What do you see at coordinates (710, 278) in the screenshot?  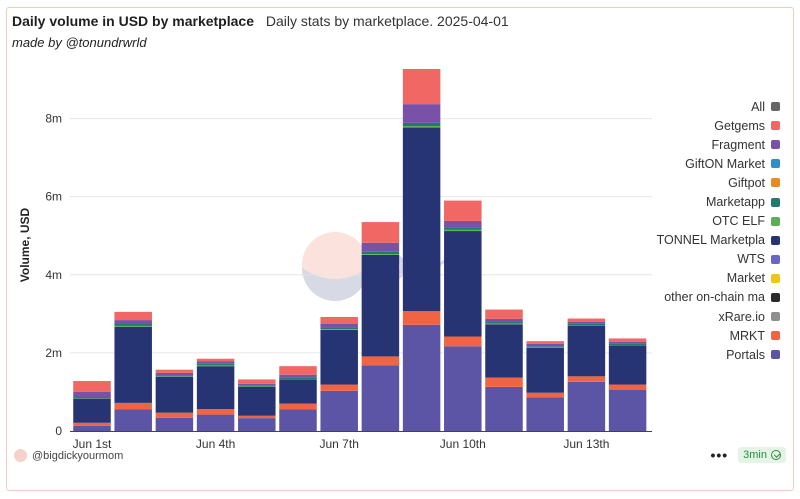 I see `legend-item: Market` at bounding box center [710, 278].